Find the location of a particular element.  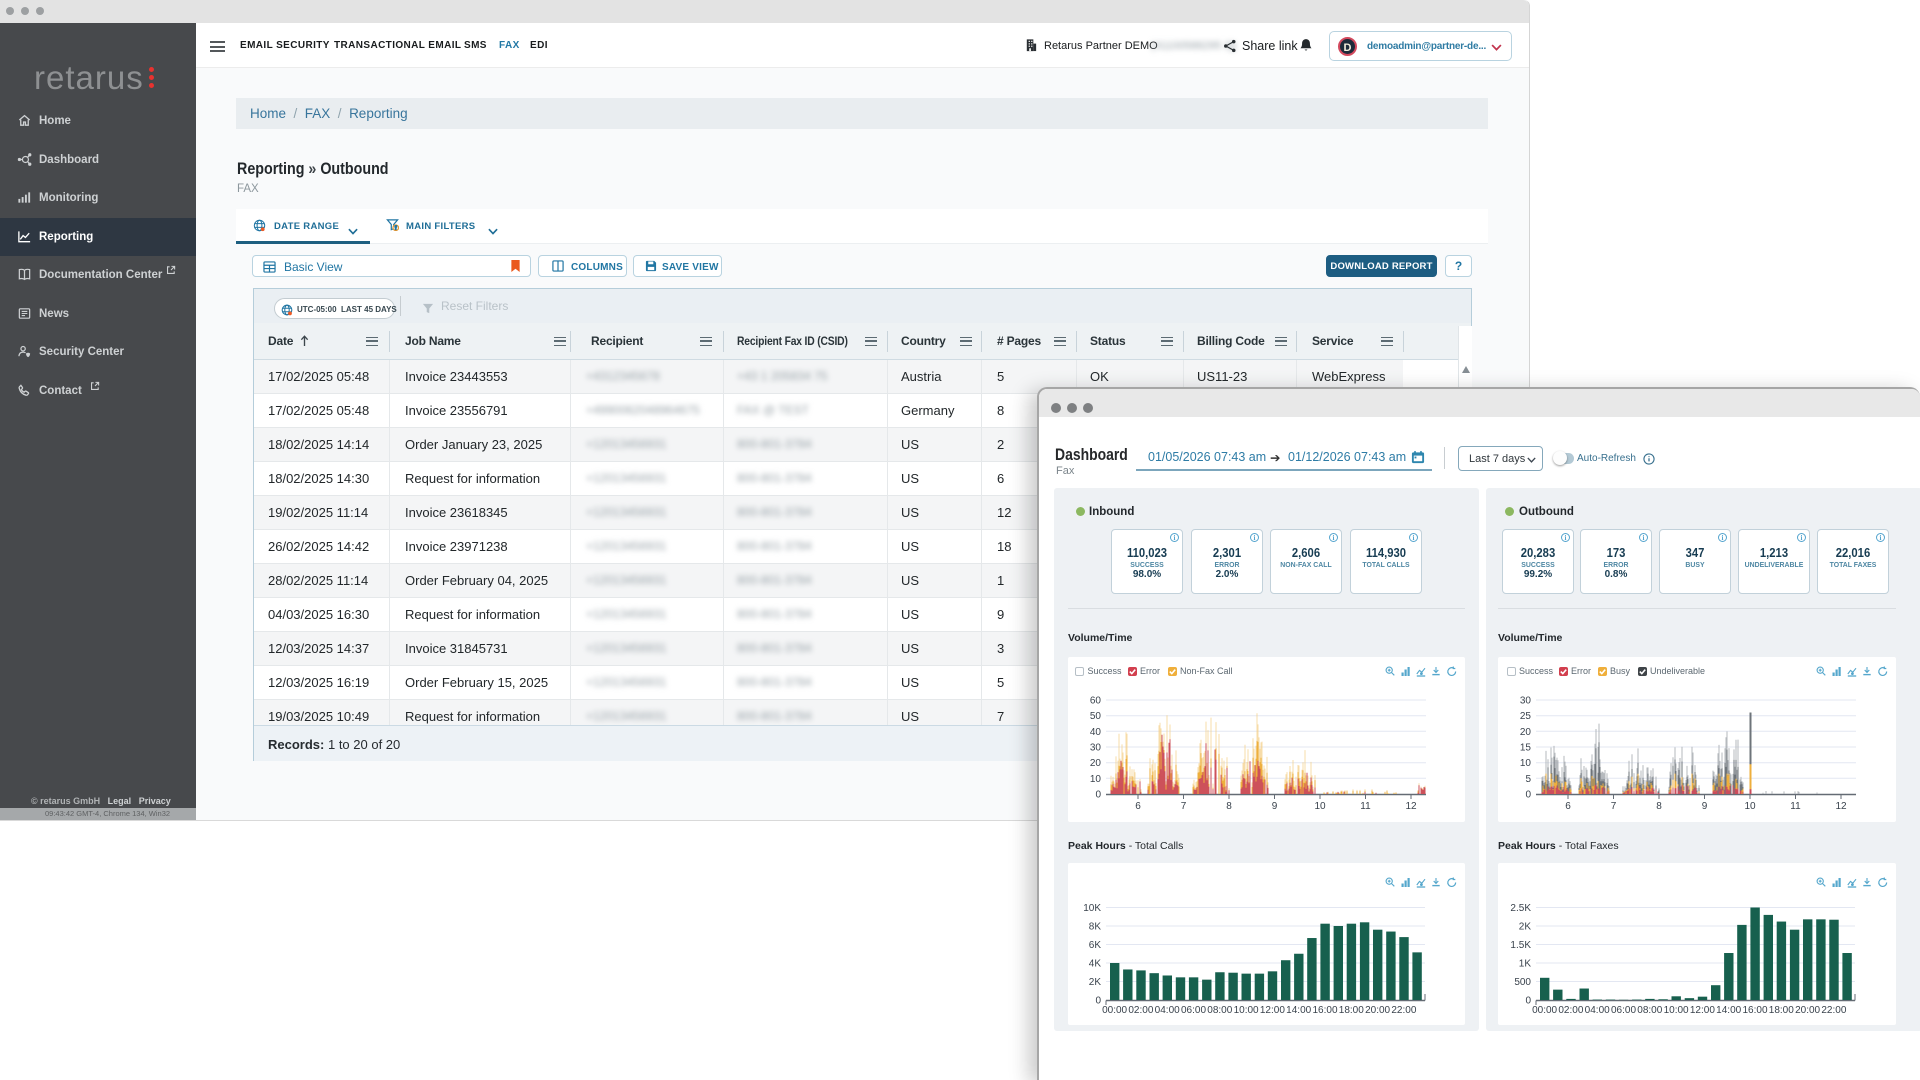

svg-text: 1.5K is located at coordinates (1520, 945).